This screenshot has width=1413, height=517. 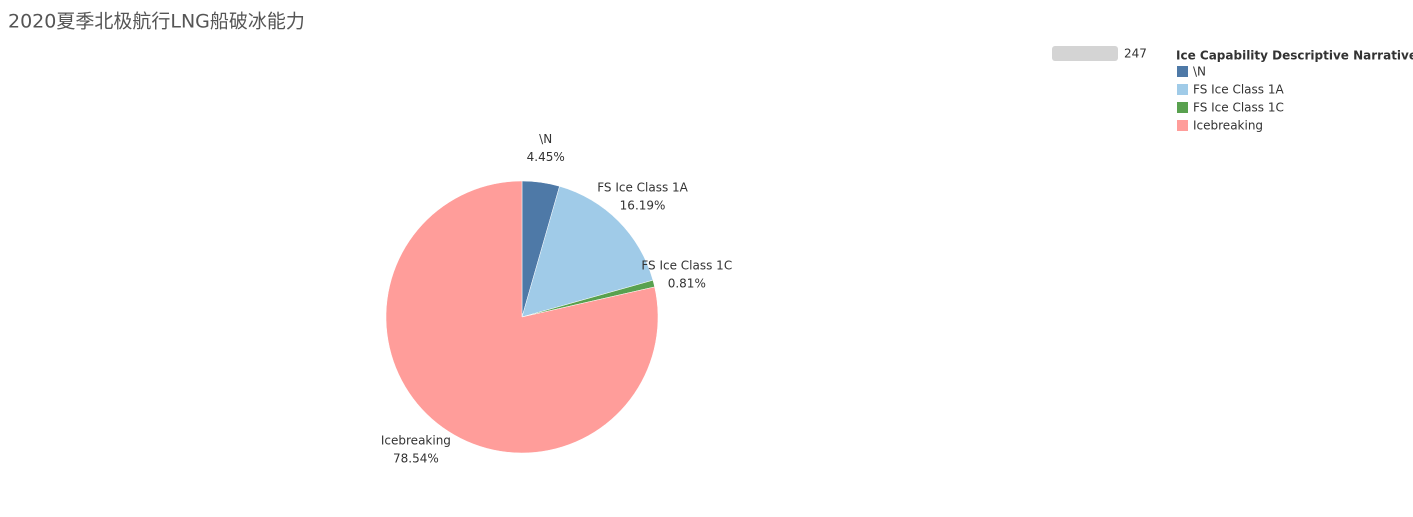 I want to click on slice-value-label: 4.45%, so click(x=546, y=157).